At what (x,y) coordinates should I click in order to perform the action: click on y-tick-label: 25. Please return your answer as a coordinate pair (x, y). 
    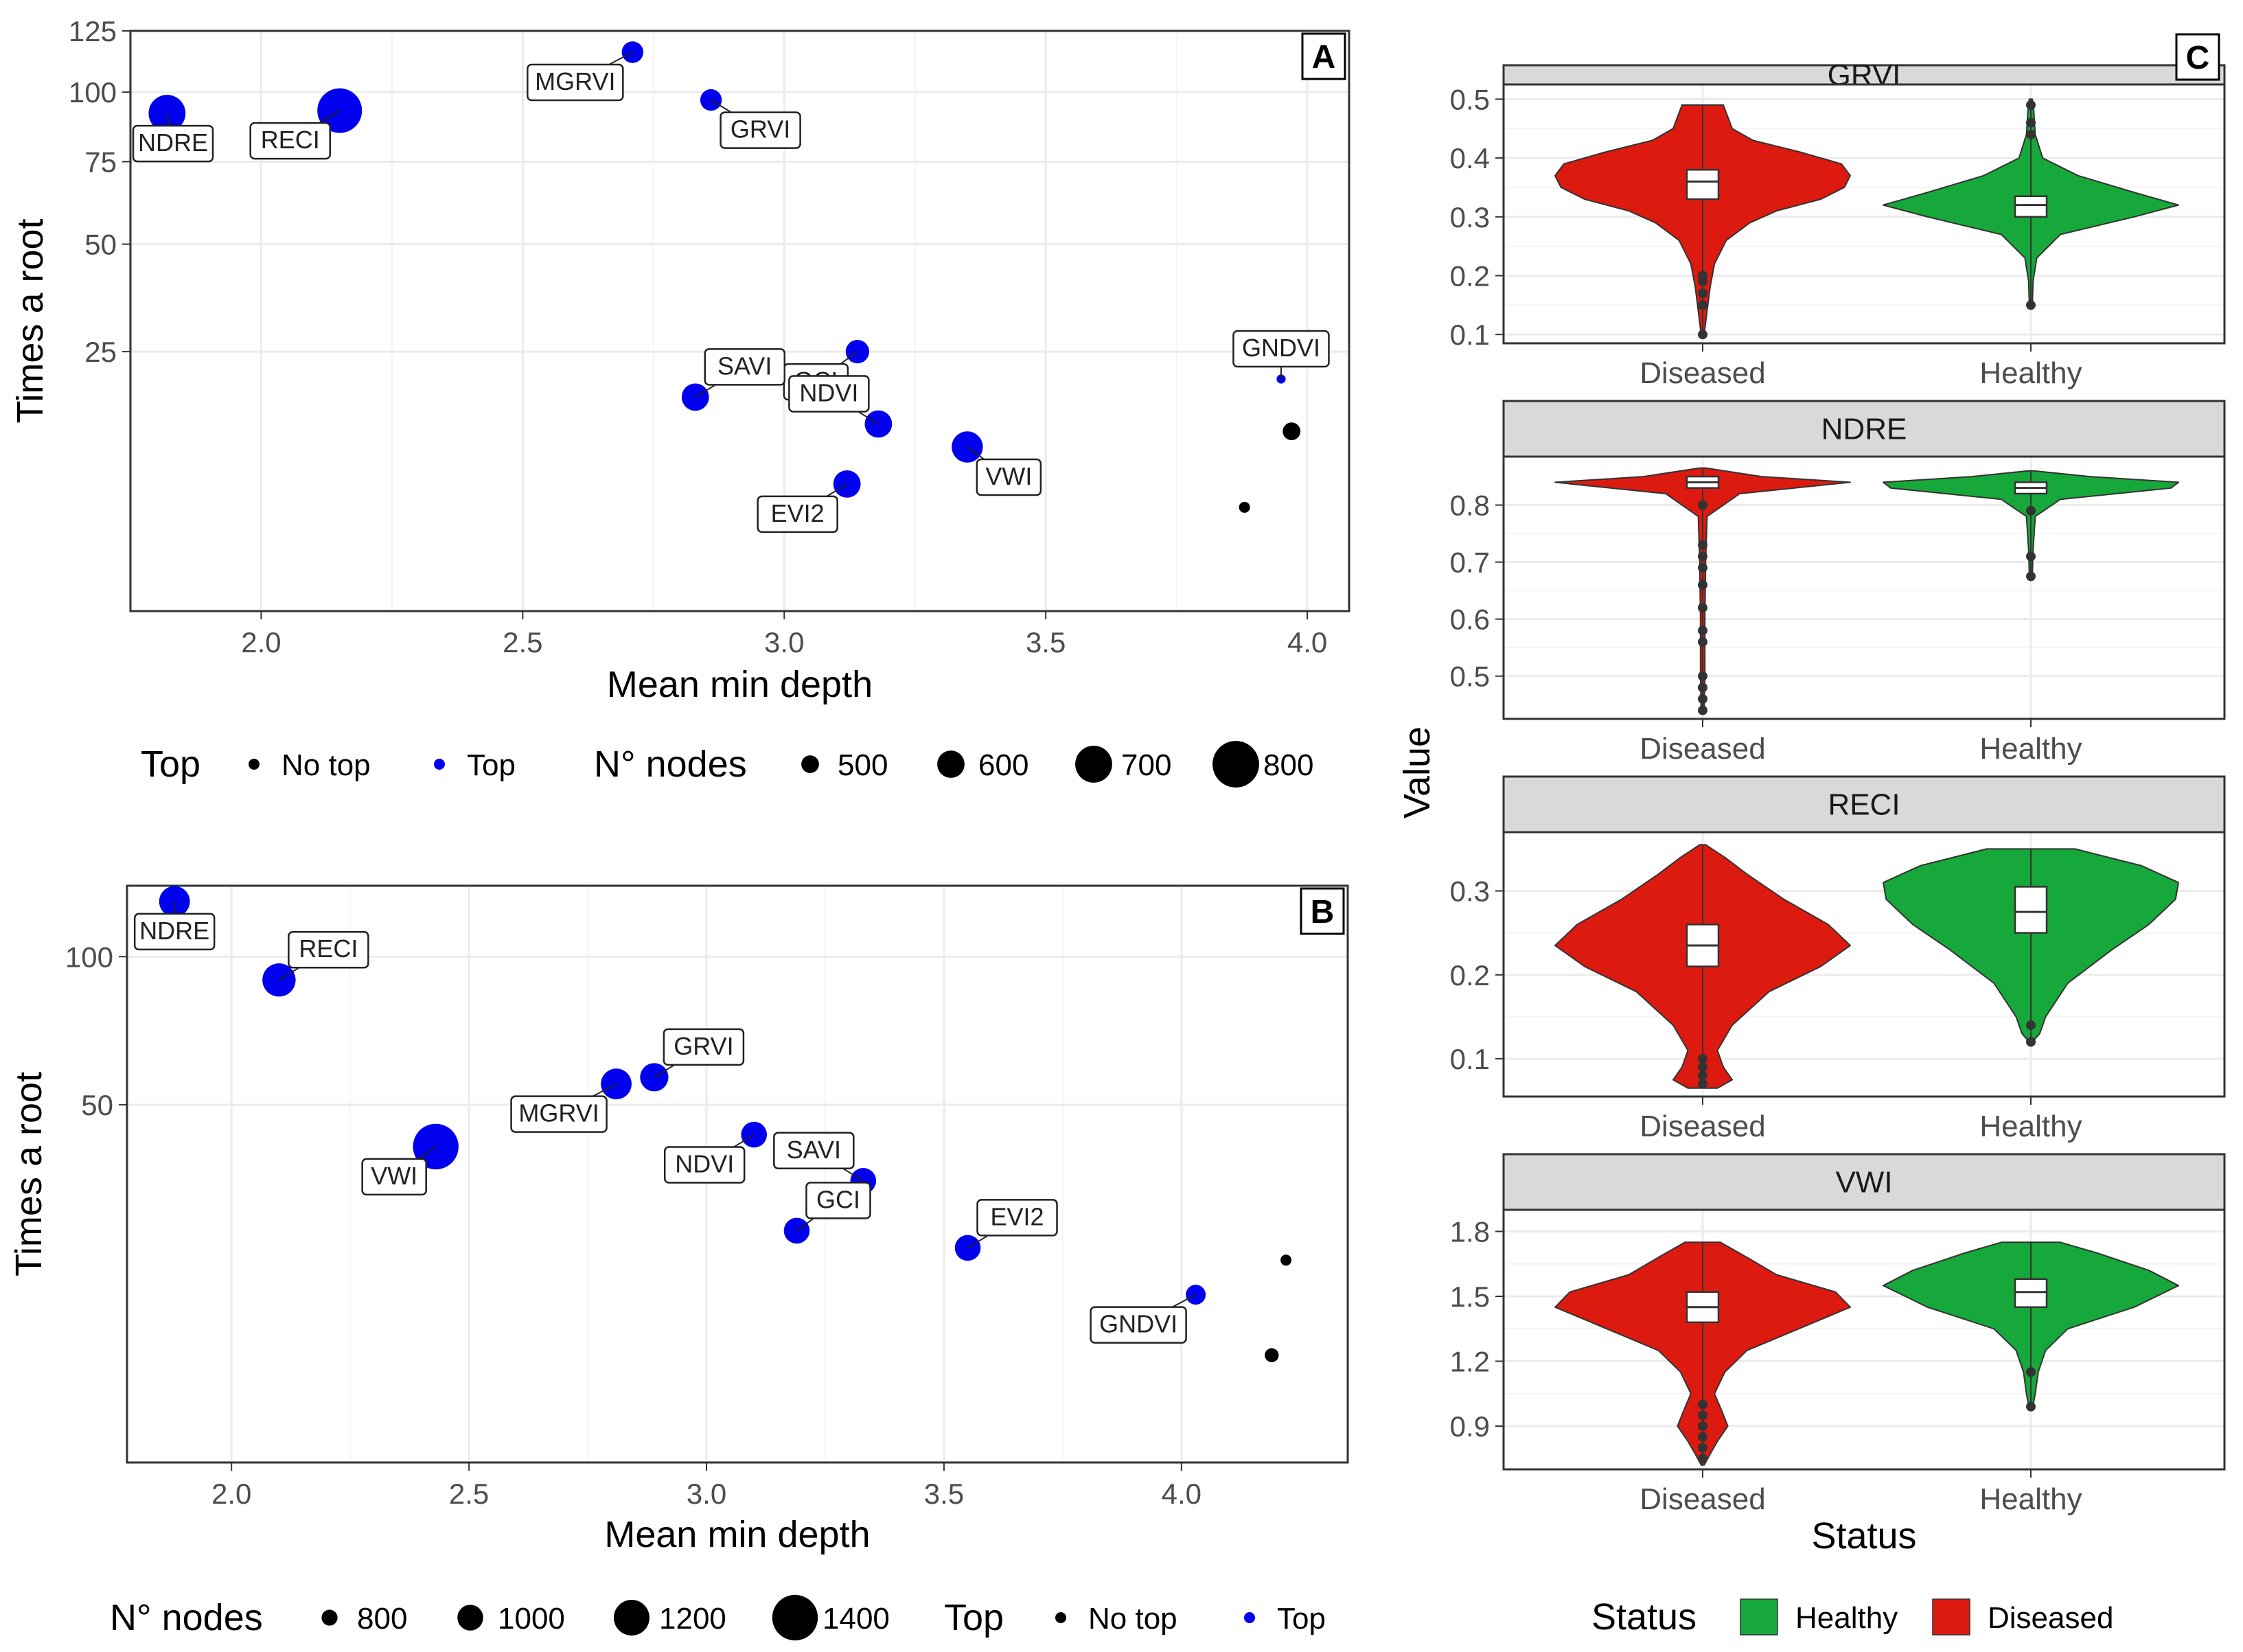
    Looking at the image, I should click on (100, 352).